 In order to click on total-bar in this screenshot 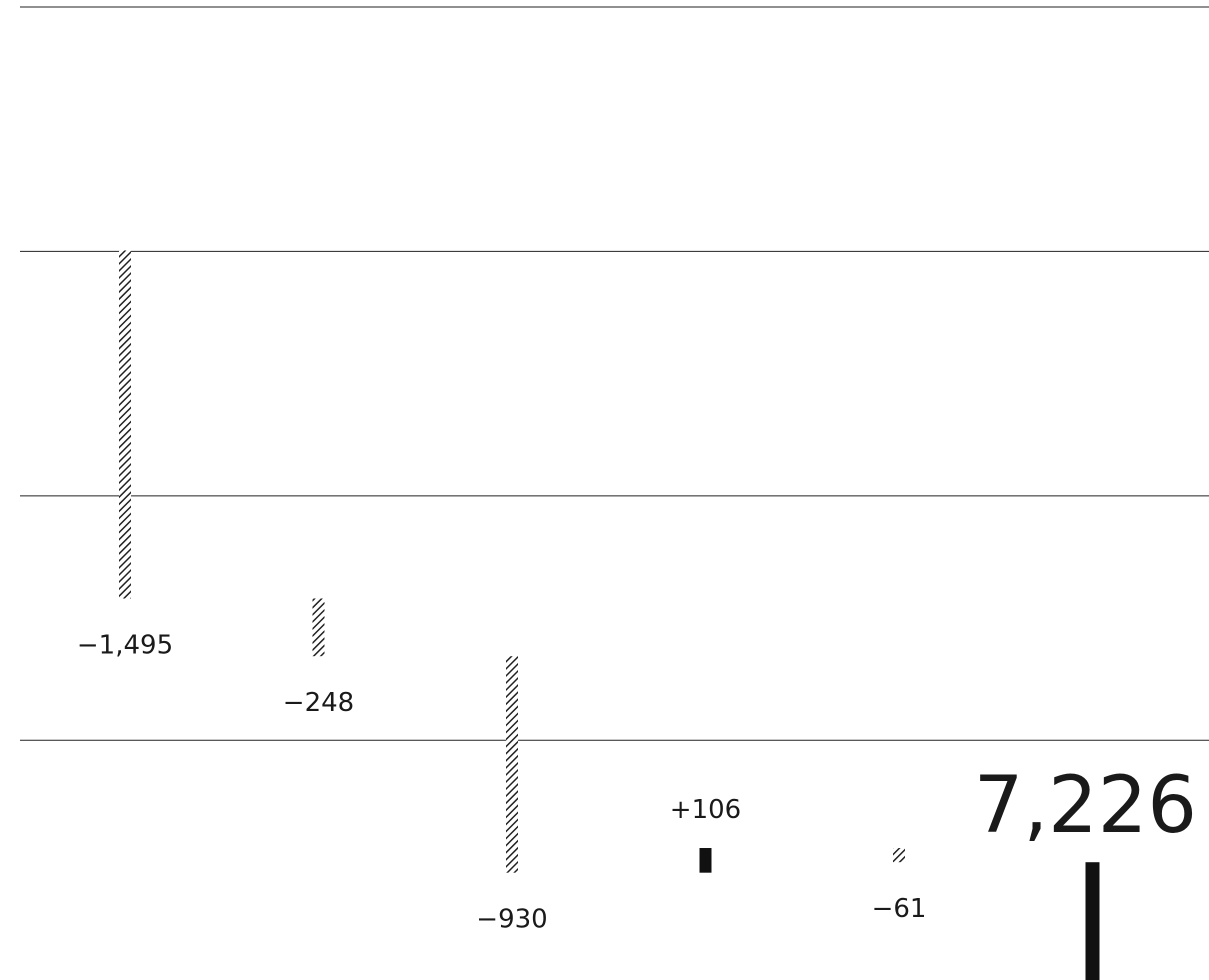, I will do `click(1092, 921)`.